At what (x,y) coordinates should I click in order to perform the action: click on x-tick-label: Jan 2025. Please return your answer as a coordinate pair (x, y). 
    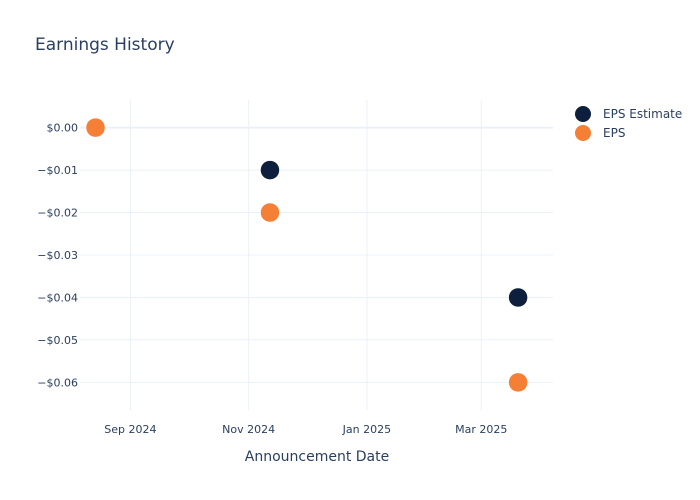
    Looking at the image, I should click on (366, 429).